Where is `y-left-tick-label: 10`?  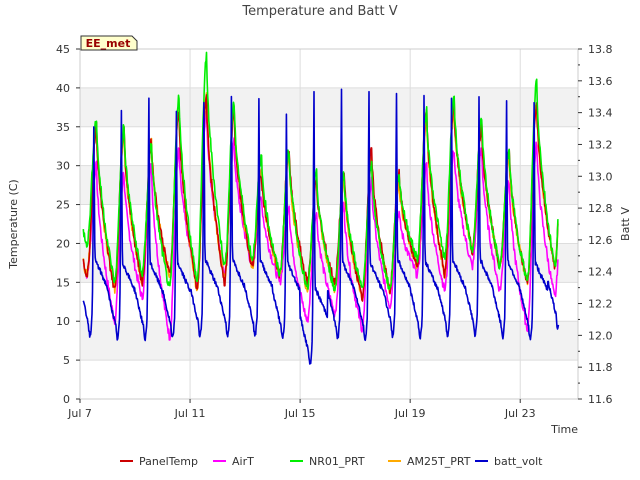 y-left-tick-label: 10 is located at coordinates (63, 321).